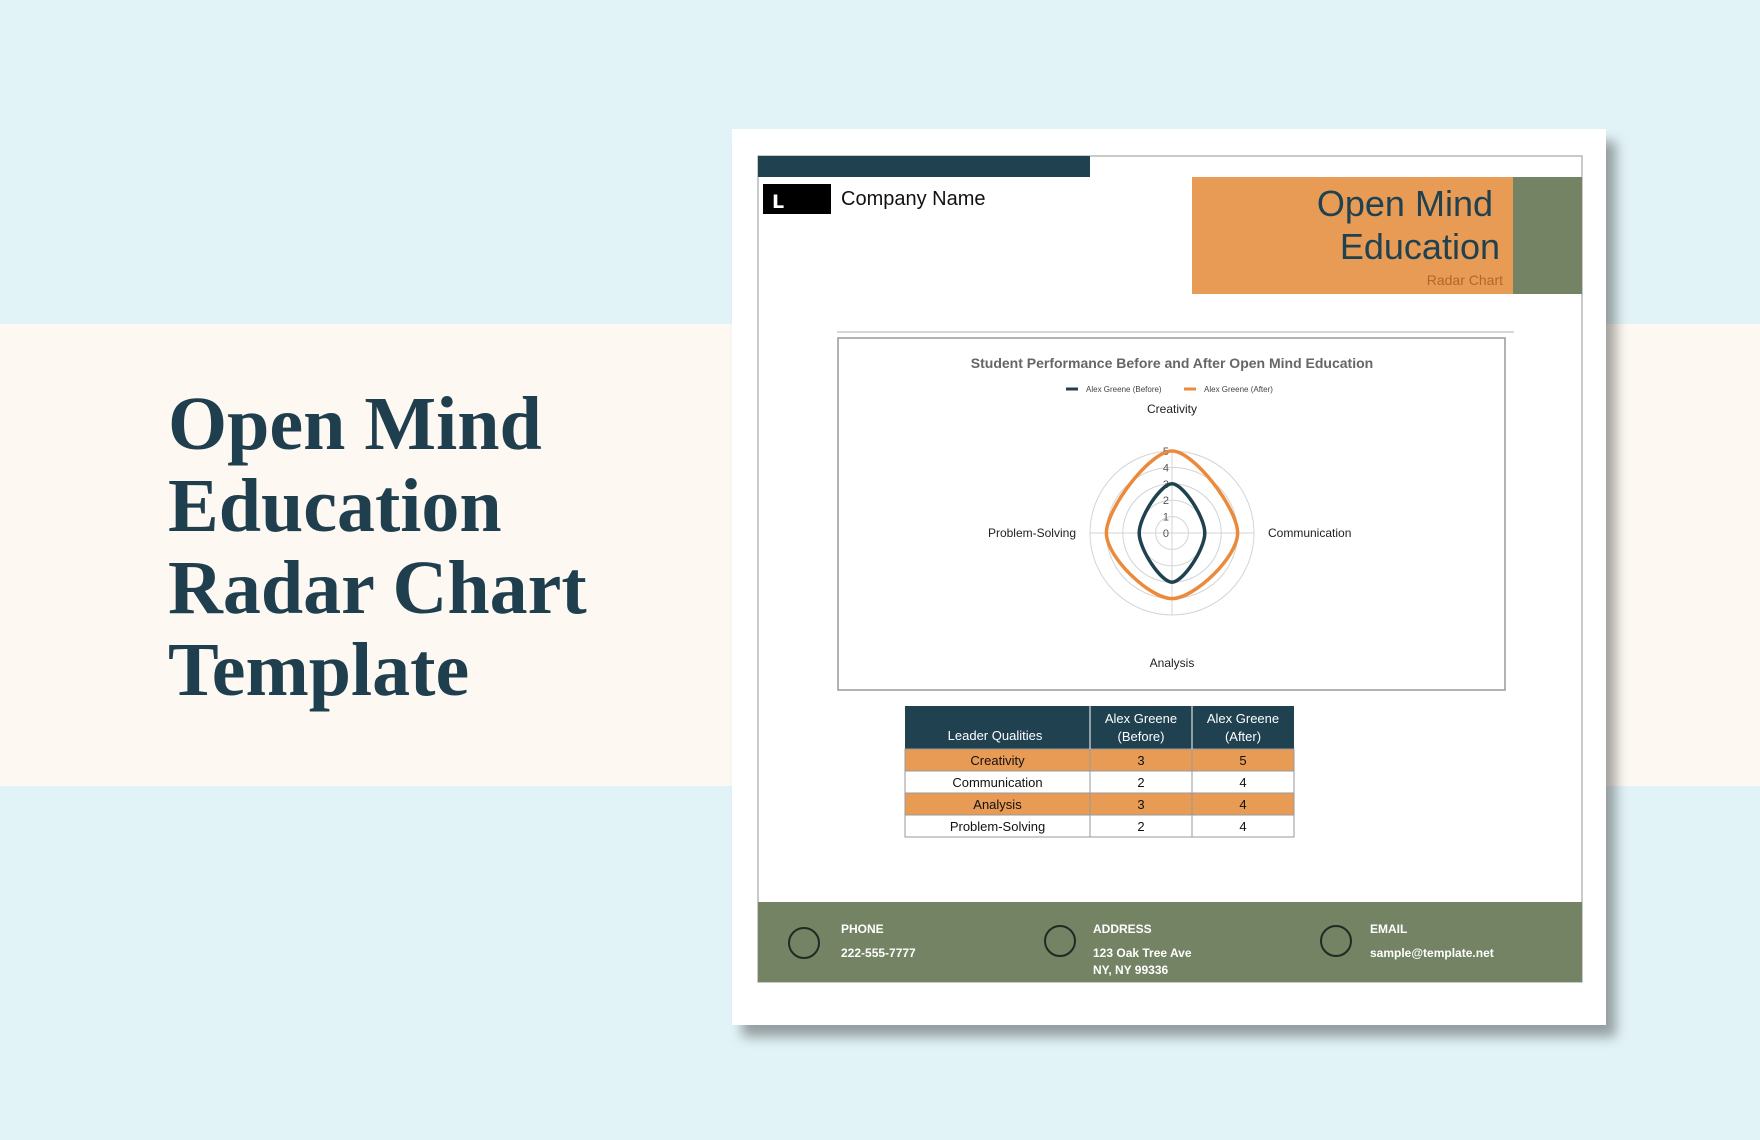 The image size is (1760, 1140). I want to click on table-header: Alex Greene (Before), so click(1141, 727).